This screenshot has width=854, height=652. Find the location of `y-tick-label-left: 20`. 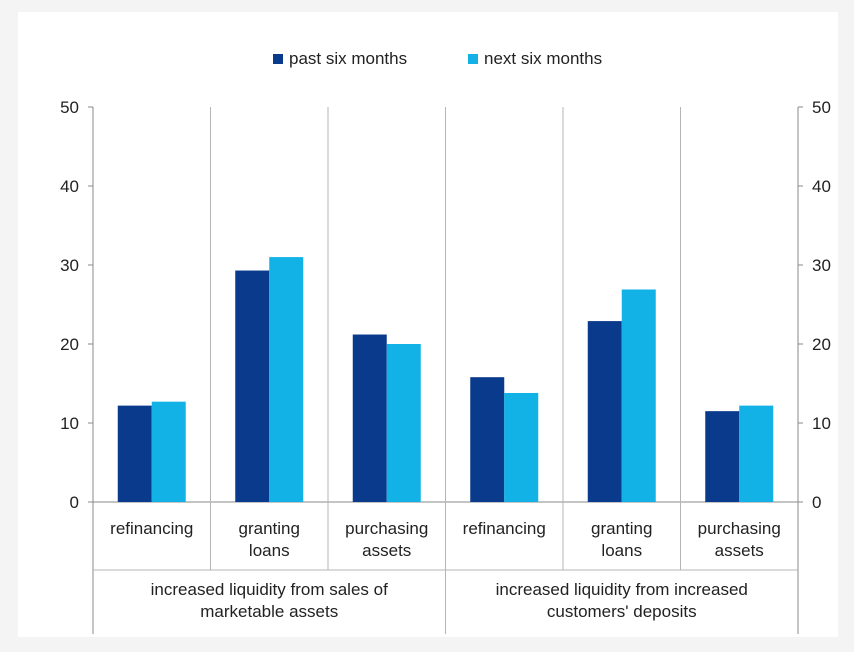

y-tick-label-left: 20 is located at coordinates (69, 344).